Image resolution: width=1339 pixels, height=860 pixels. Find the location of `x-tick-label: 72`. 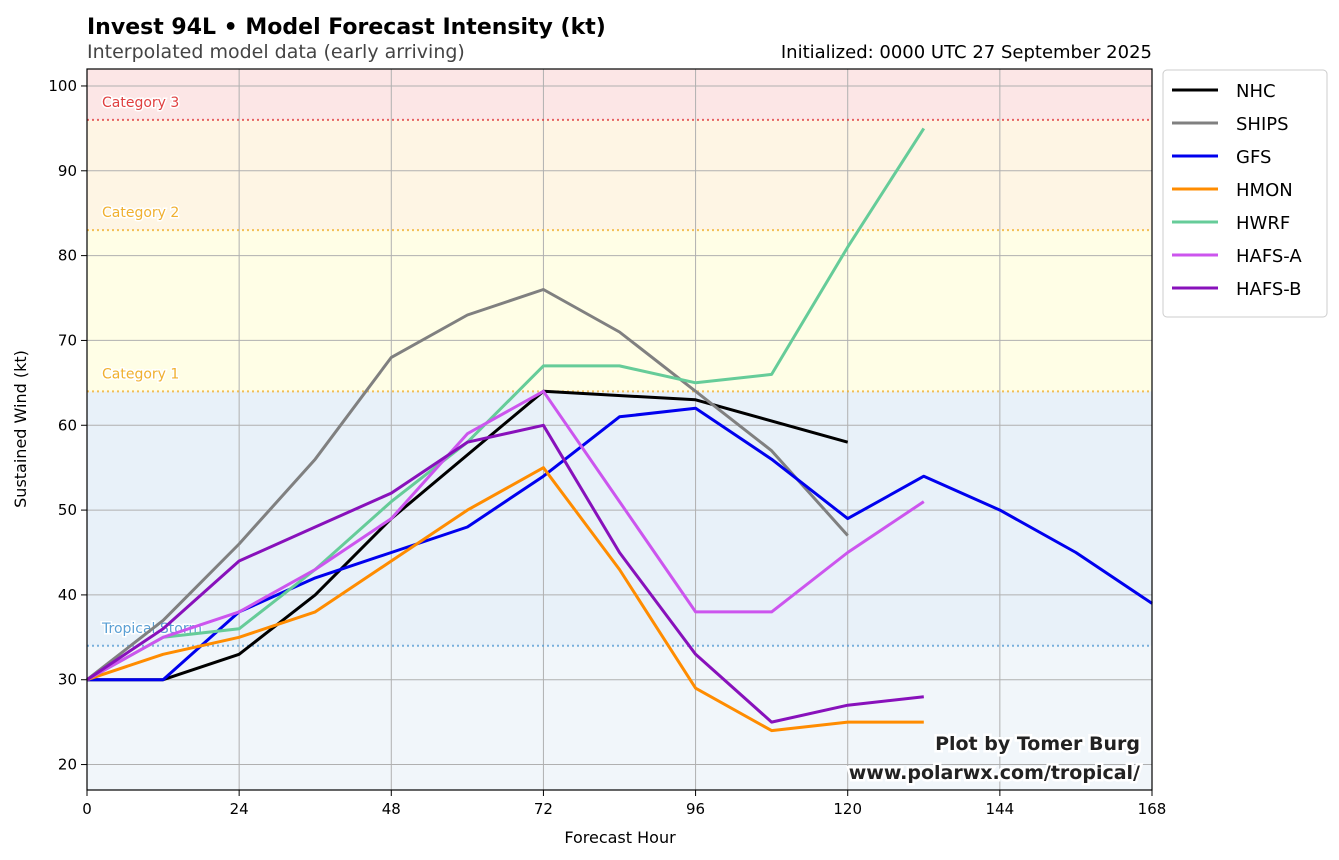

x-tick-label: 72 is located at coordinates (543, 809).